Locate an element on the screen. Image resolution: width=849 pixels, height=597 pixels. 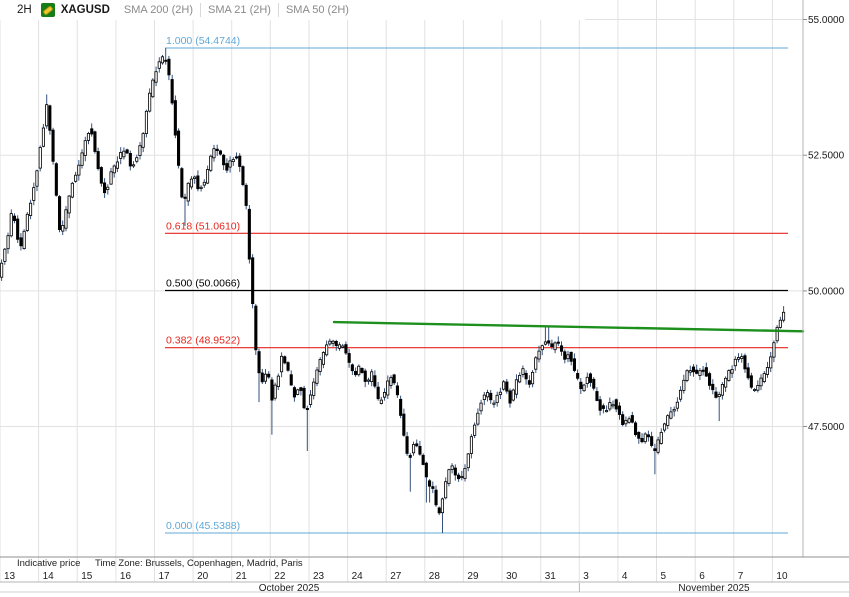
price-axis: 55.0000 52.5000 50.0000 47.5000 is located at coordinates (824, 224).